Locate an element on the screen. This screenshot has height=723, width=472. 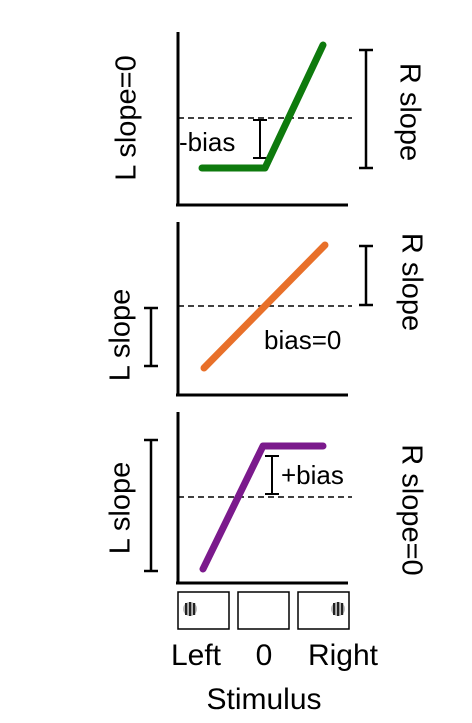
curve-green is located at coordinates (262, 106).